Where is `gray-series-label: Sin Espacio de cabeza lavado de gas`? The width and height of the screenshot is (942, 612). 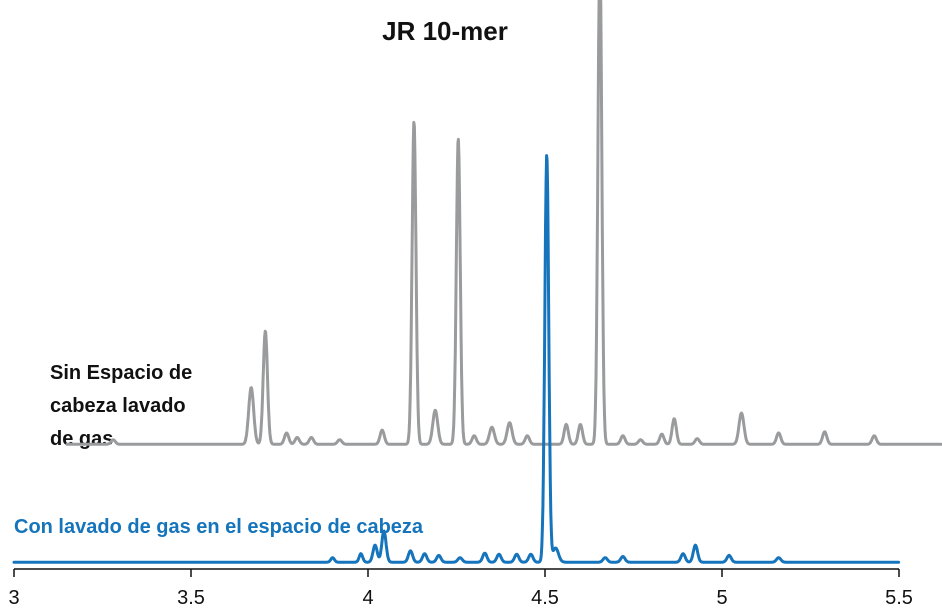 gray-series-label: Sin Espacio de cabeza lavado de gas is located at coordinates (124, 406).